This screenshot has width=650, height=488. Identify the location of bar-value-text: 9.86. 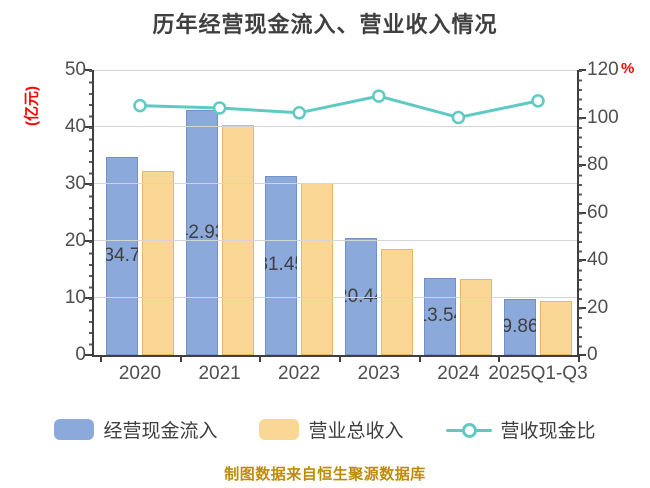
(520, 326).